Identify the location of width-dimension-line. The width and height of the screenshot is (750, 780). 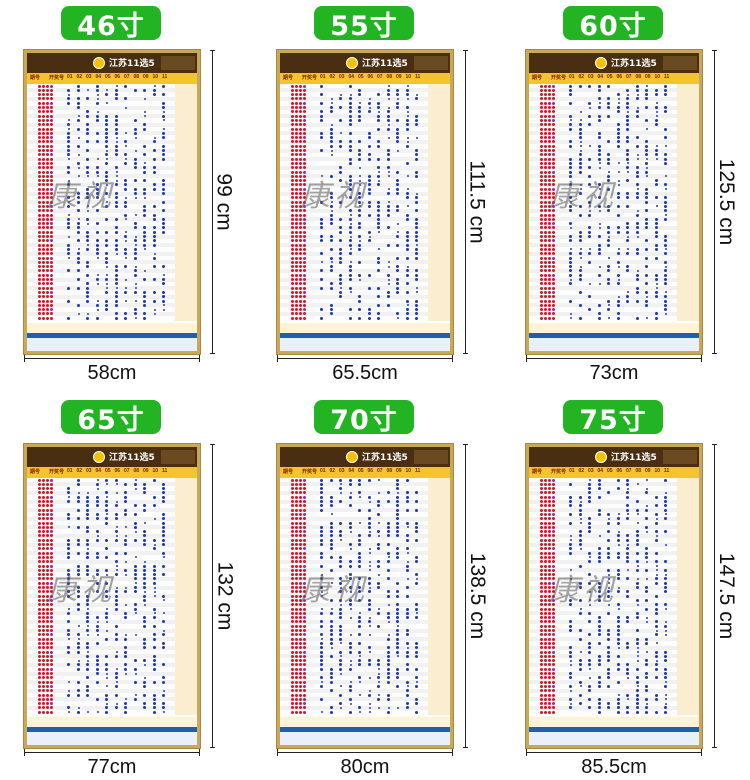
(112, 358).